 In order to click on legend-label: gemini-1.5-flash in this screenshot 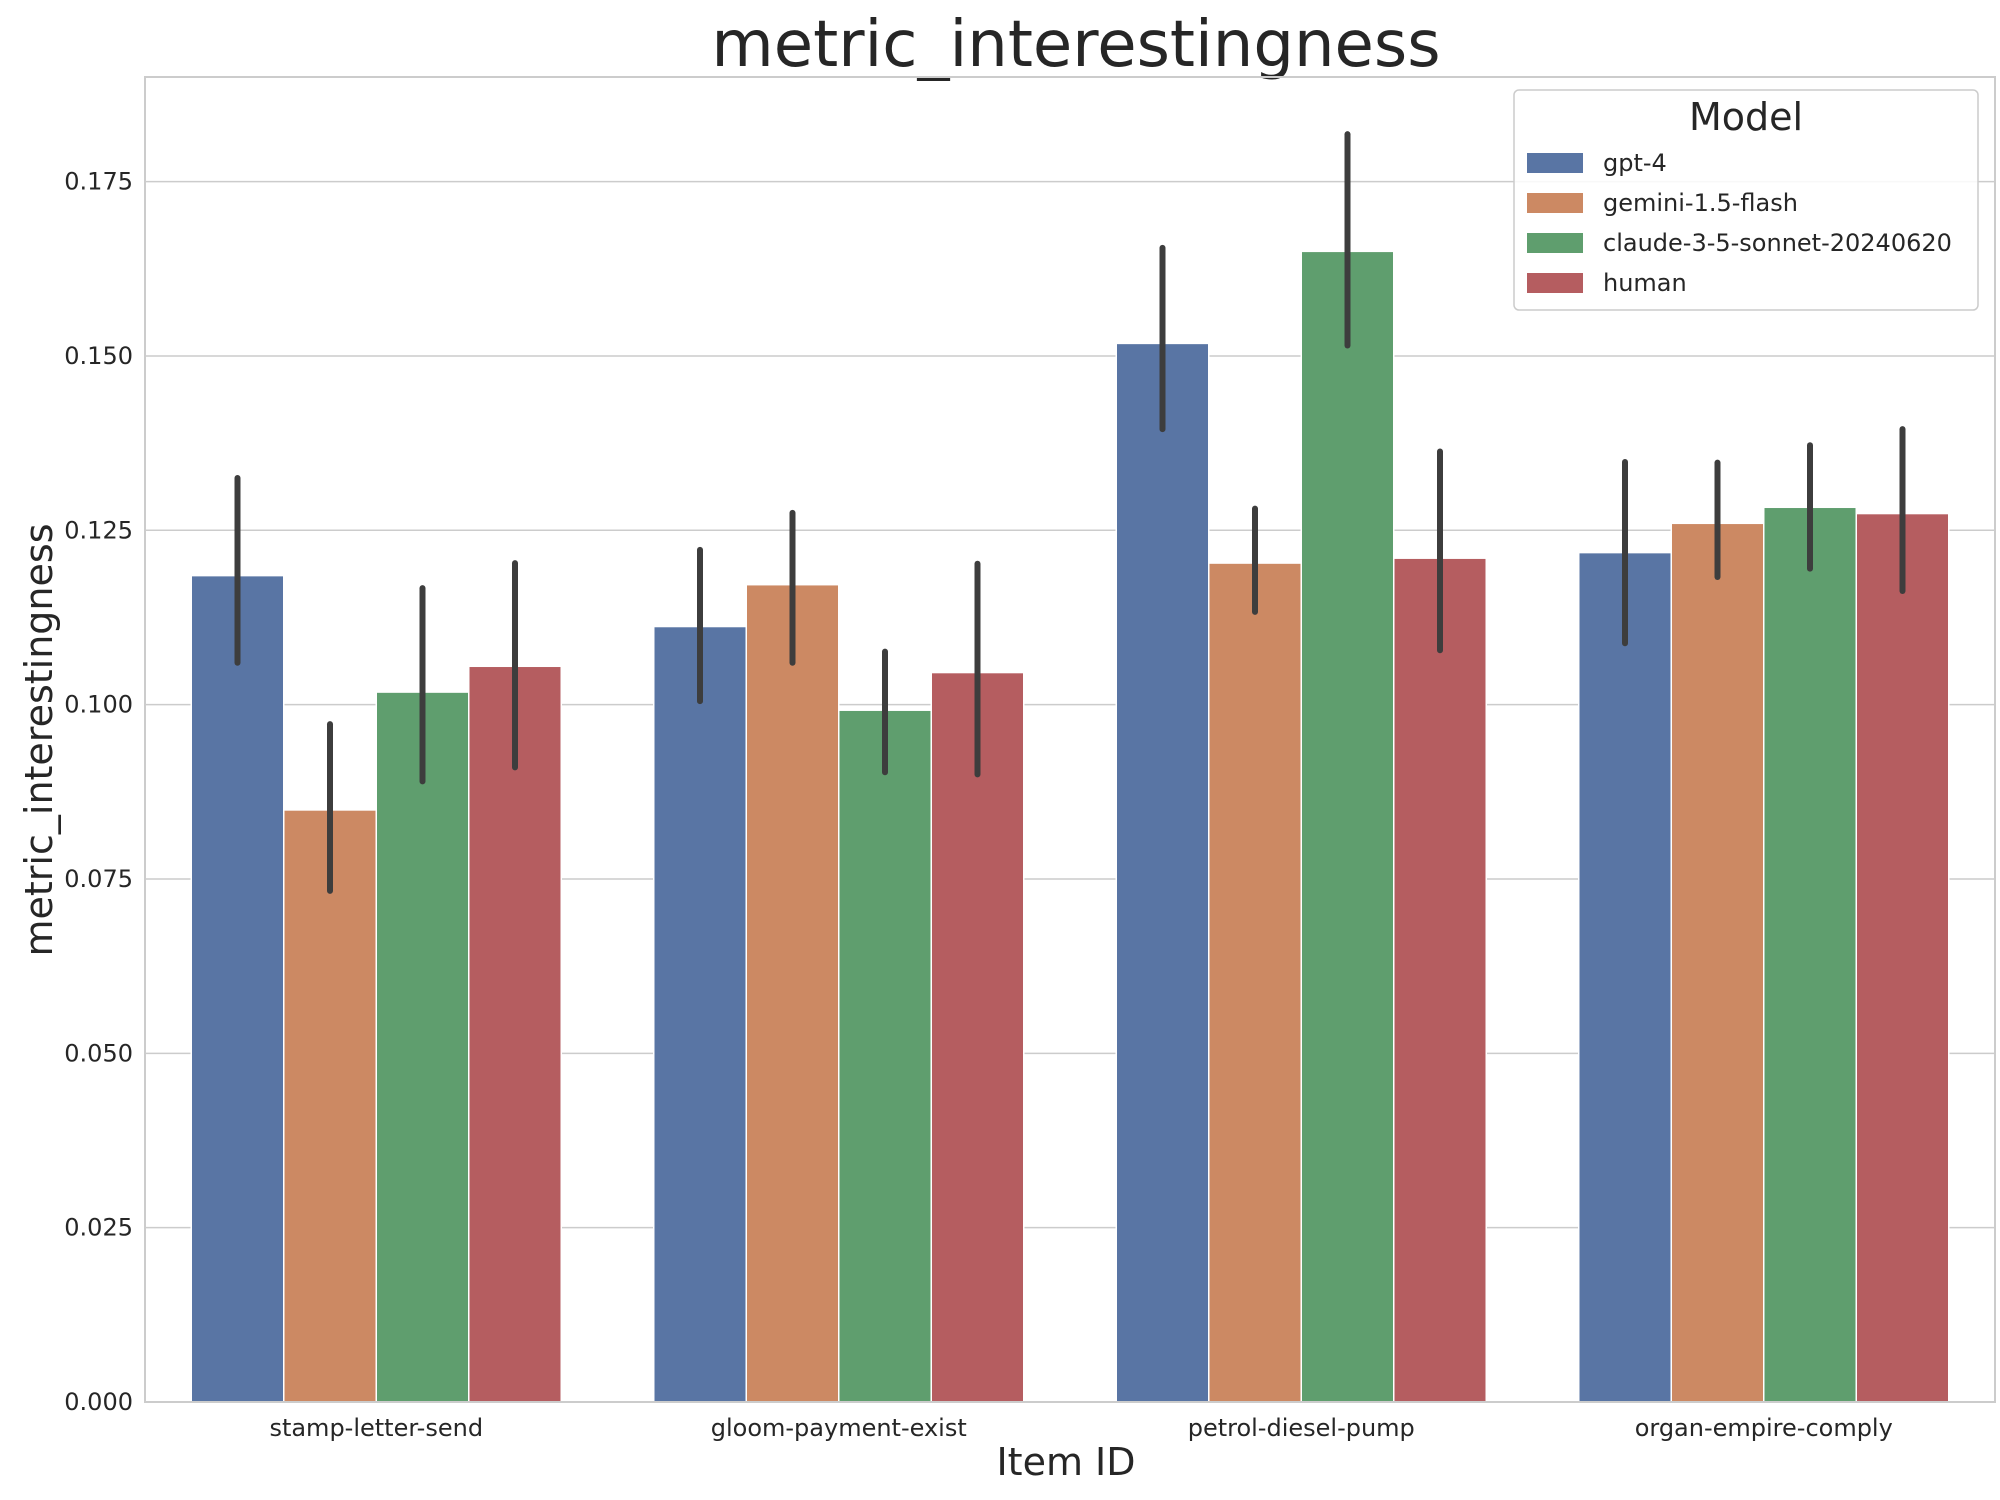, I will do `click(1700, 203)`.